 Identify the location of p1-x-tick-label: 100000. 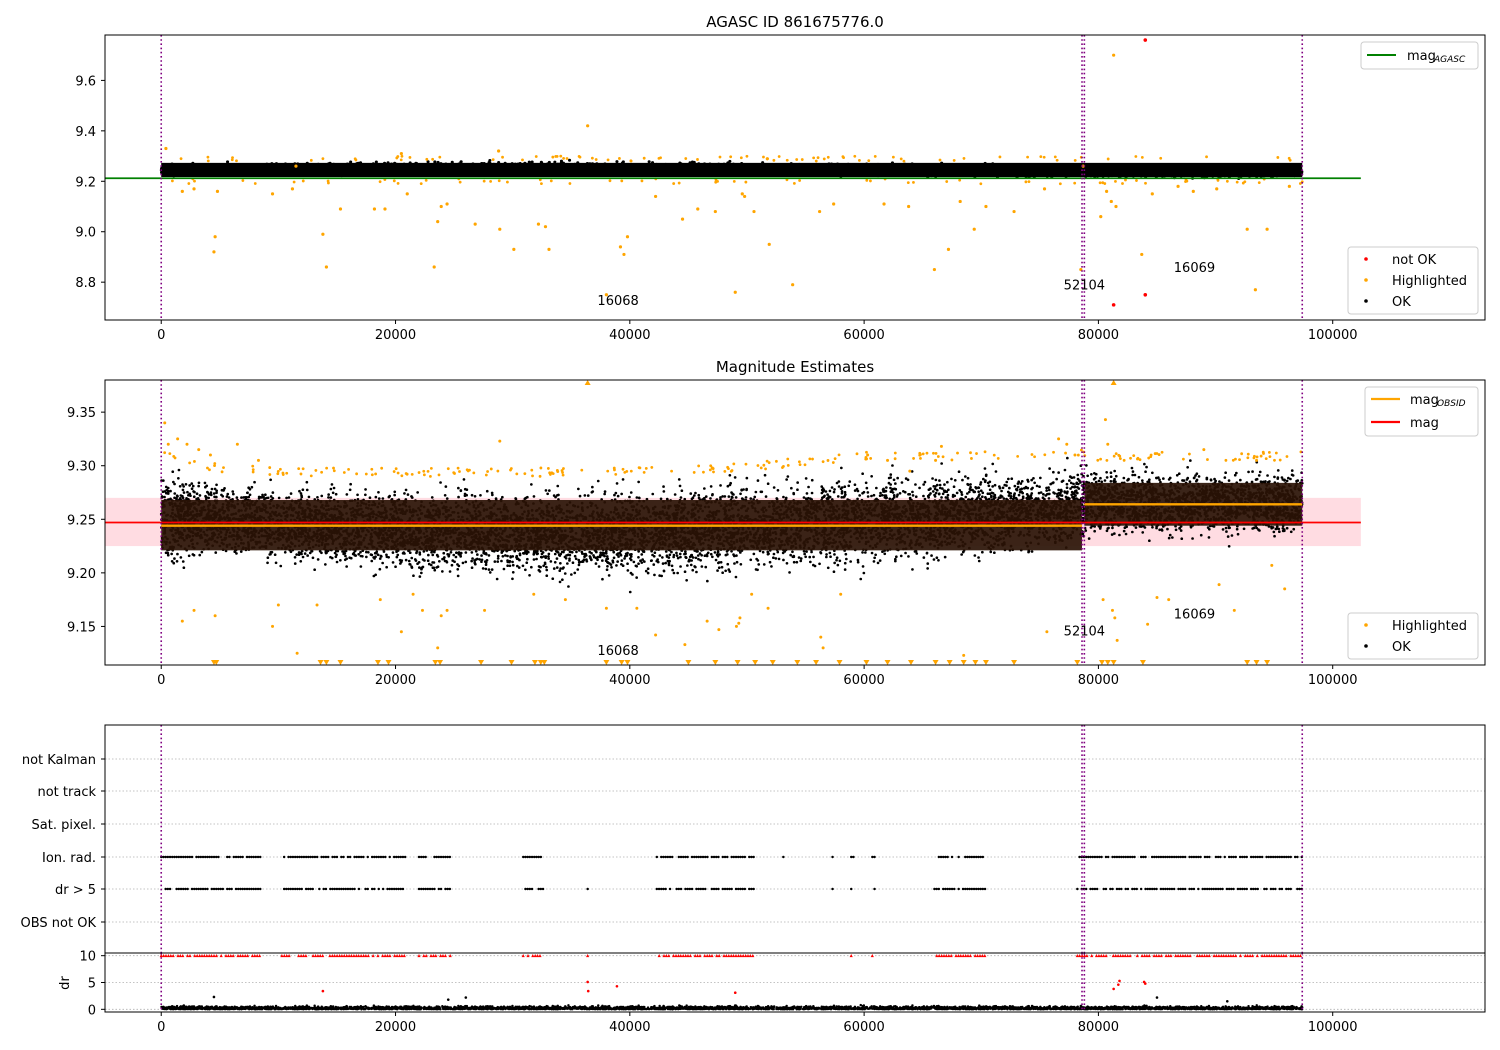
(1333, 335).